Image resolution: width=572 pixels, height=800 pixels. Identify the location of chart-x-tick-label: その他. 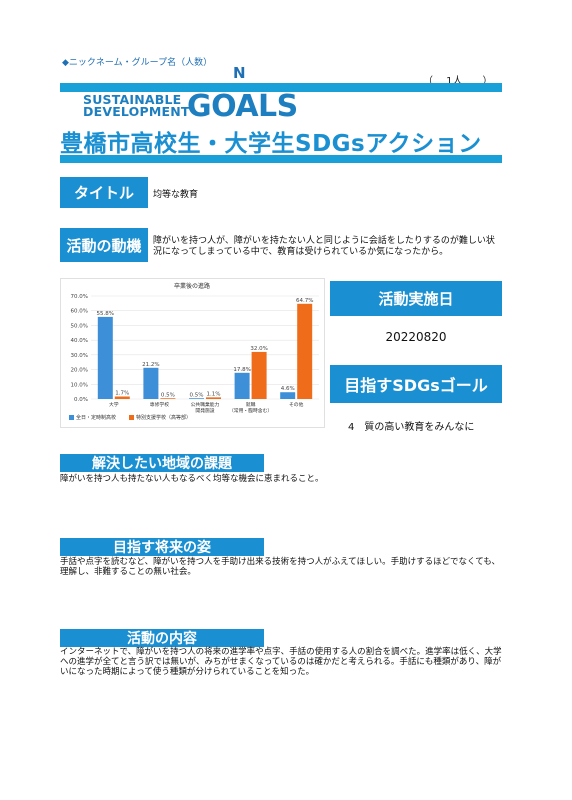
(296, 404).